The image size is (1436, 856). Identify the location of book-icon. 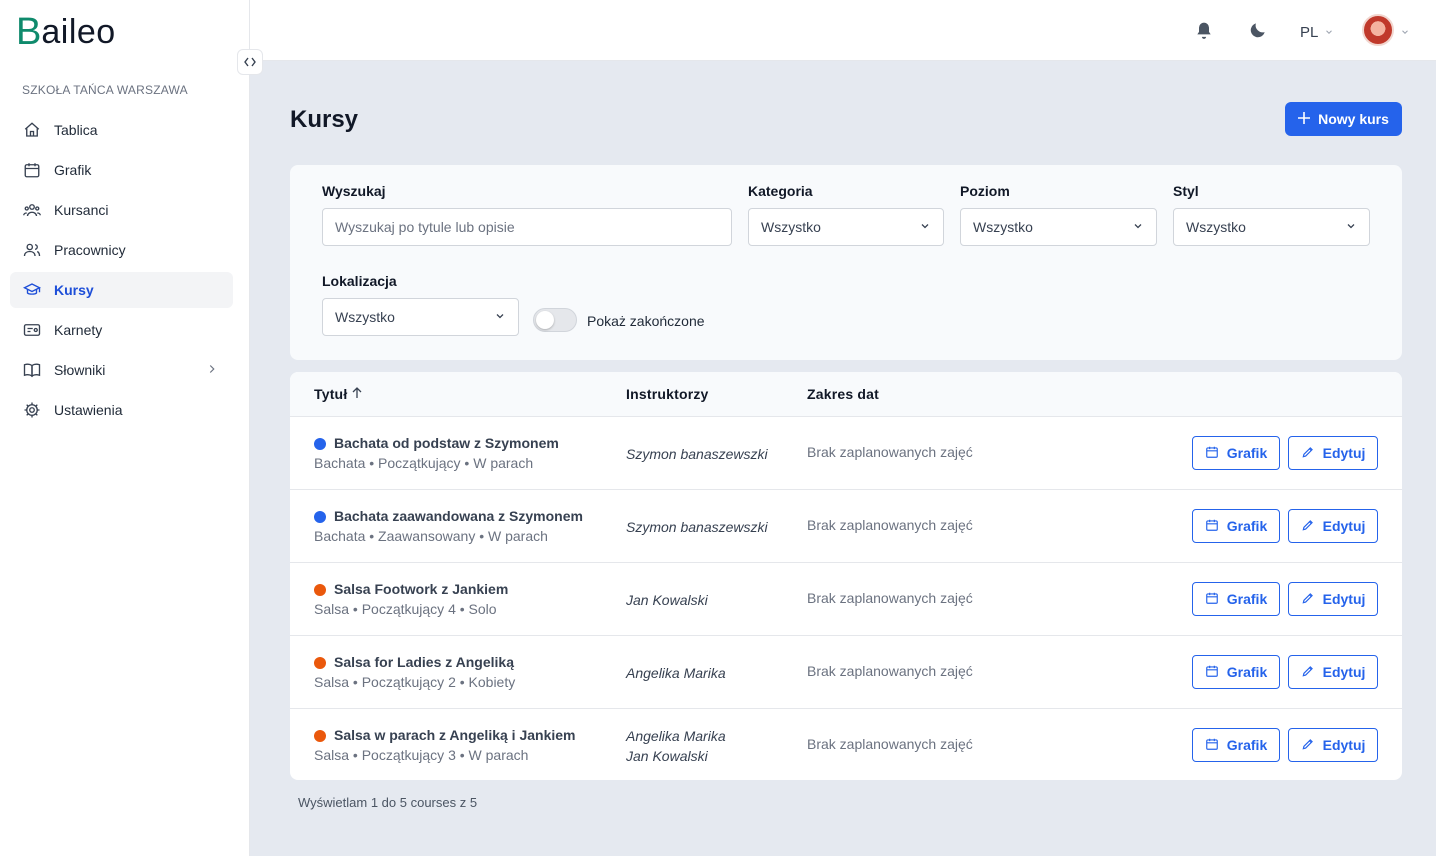
(32, 370).